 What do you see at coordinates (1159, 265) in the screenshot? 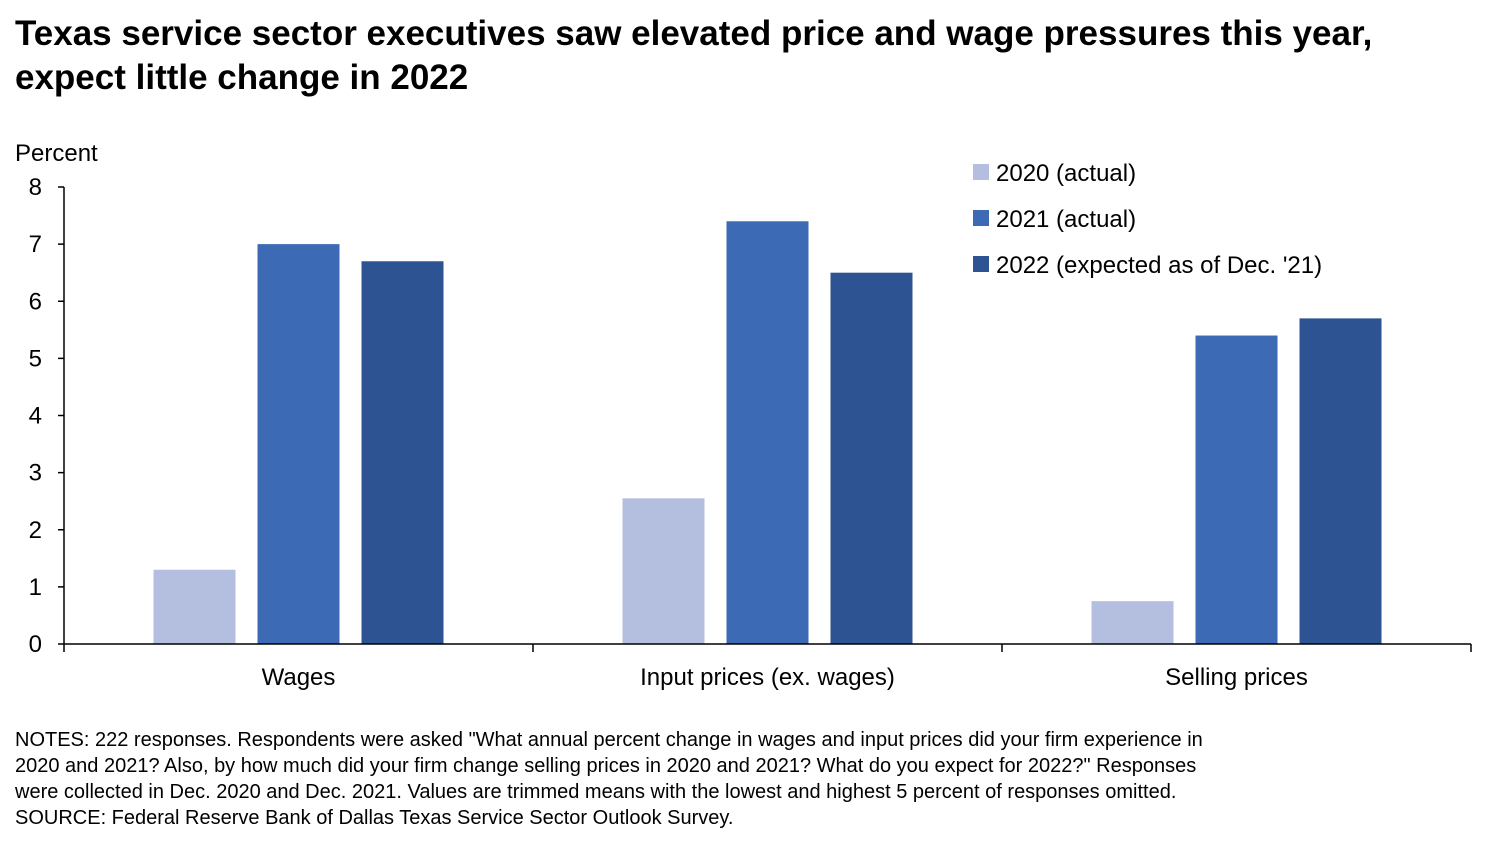
I see `legend-label: 2022 (expected as of Dec. '21)` at bounding box center [1159, 265].